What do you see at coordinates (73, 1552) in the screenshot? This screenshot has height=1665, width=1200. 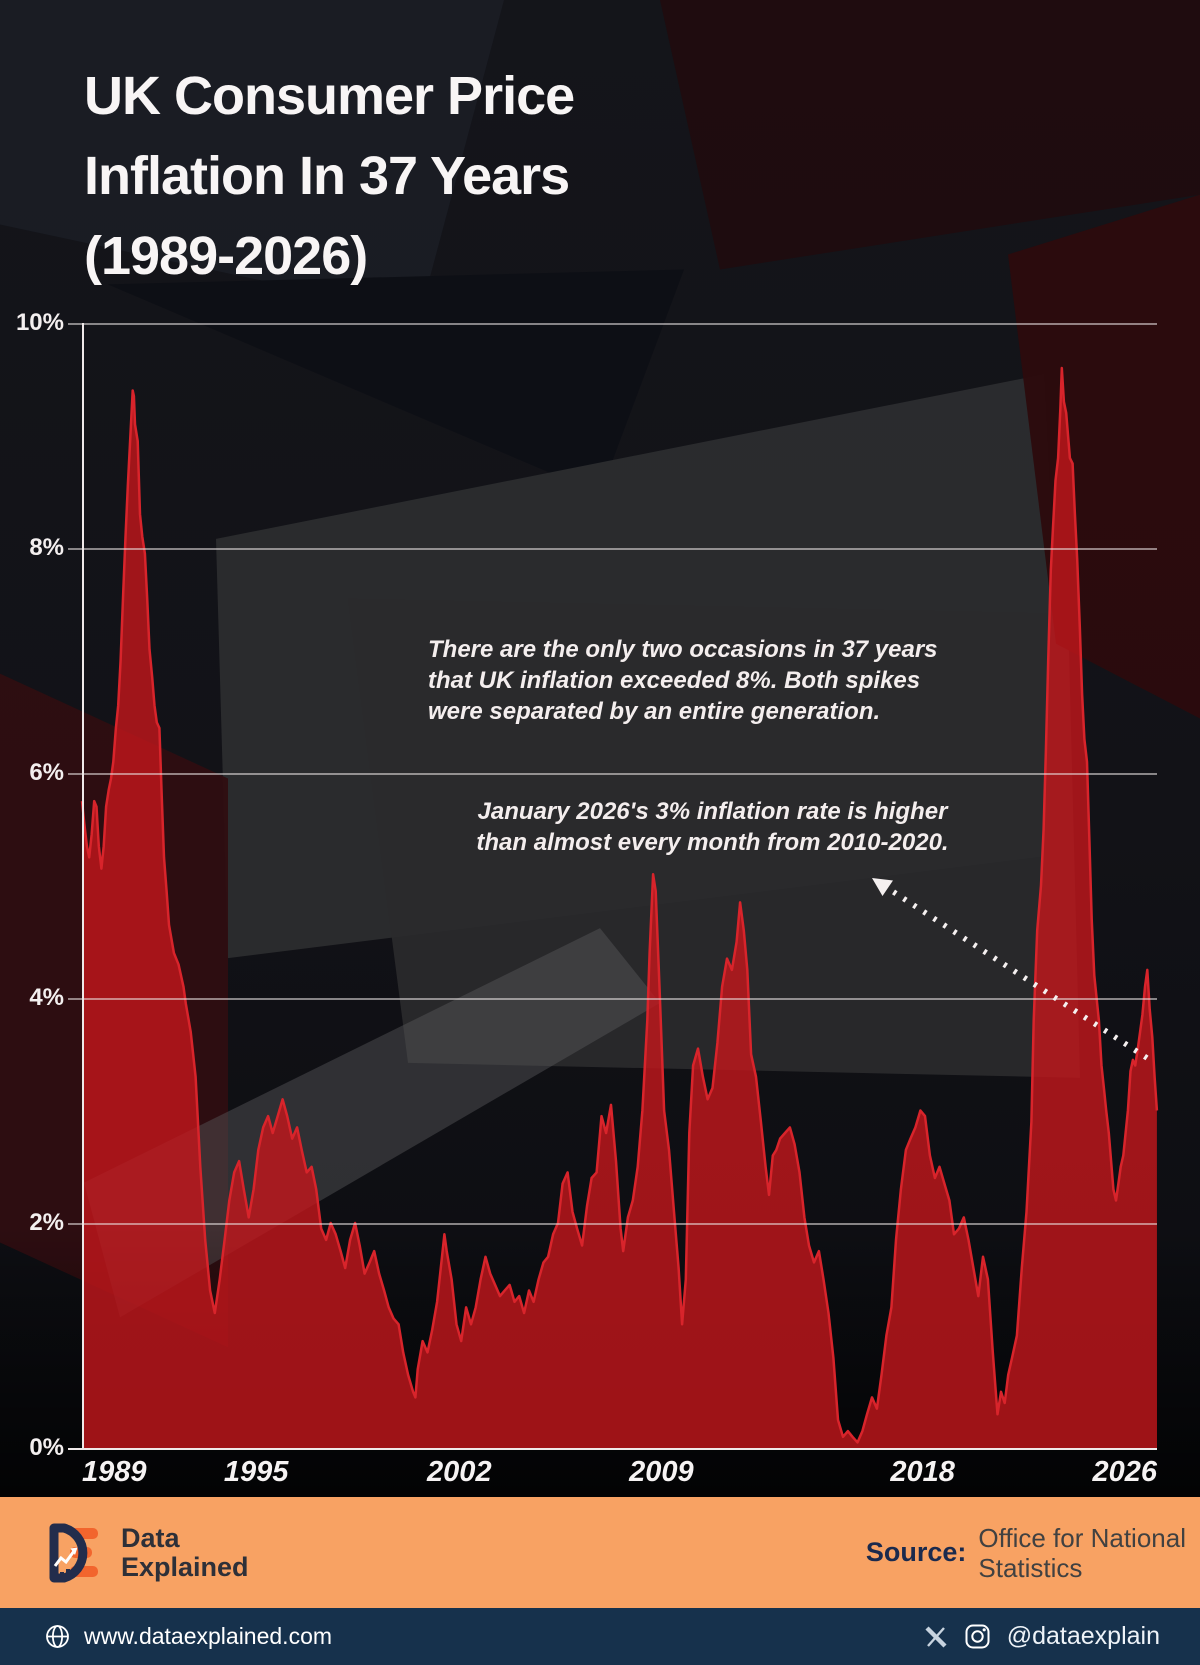 I see `data-explained-logo-icon` at bounding box center [73, 1552].